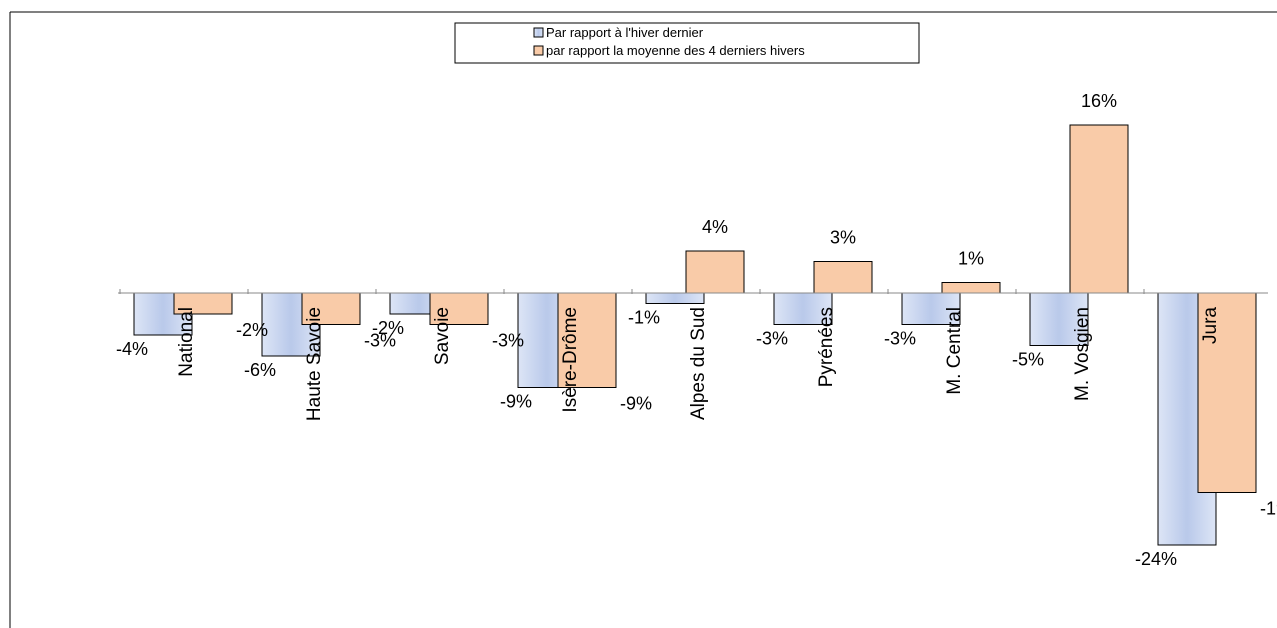  I want to click on legend-box, so click(687, 43).